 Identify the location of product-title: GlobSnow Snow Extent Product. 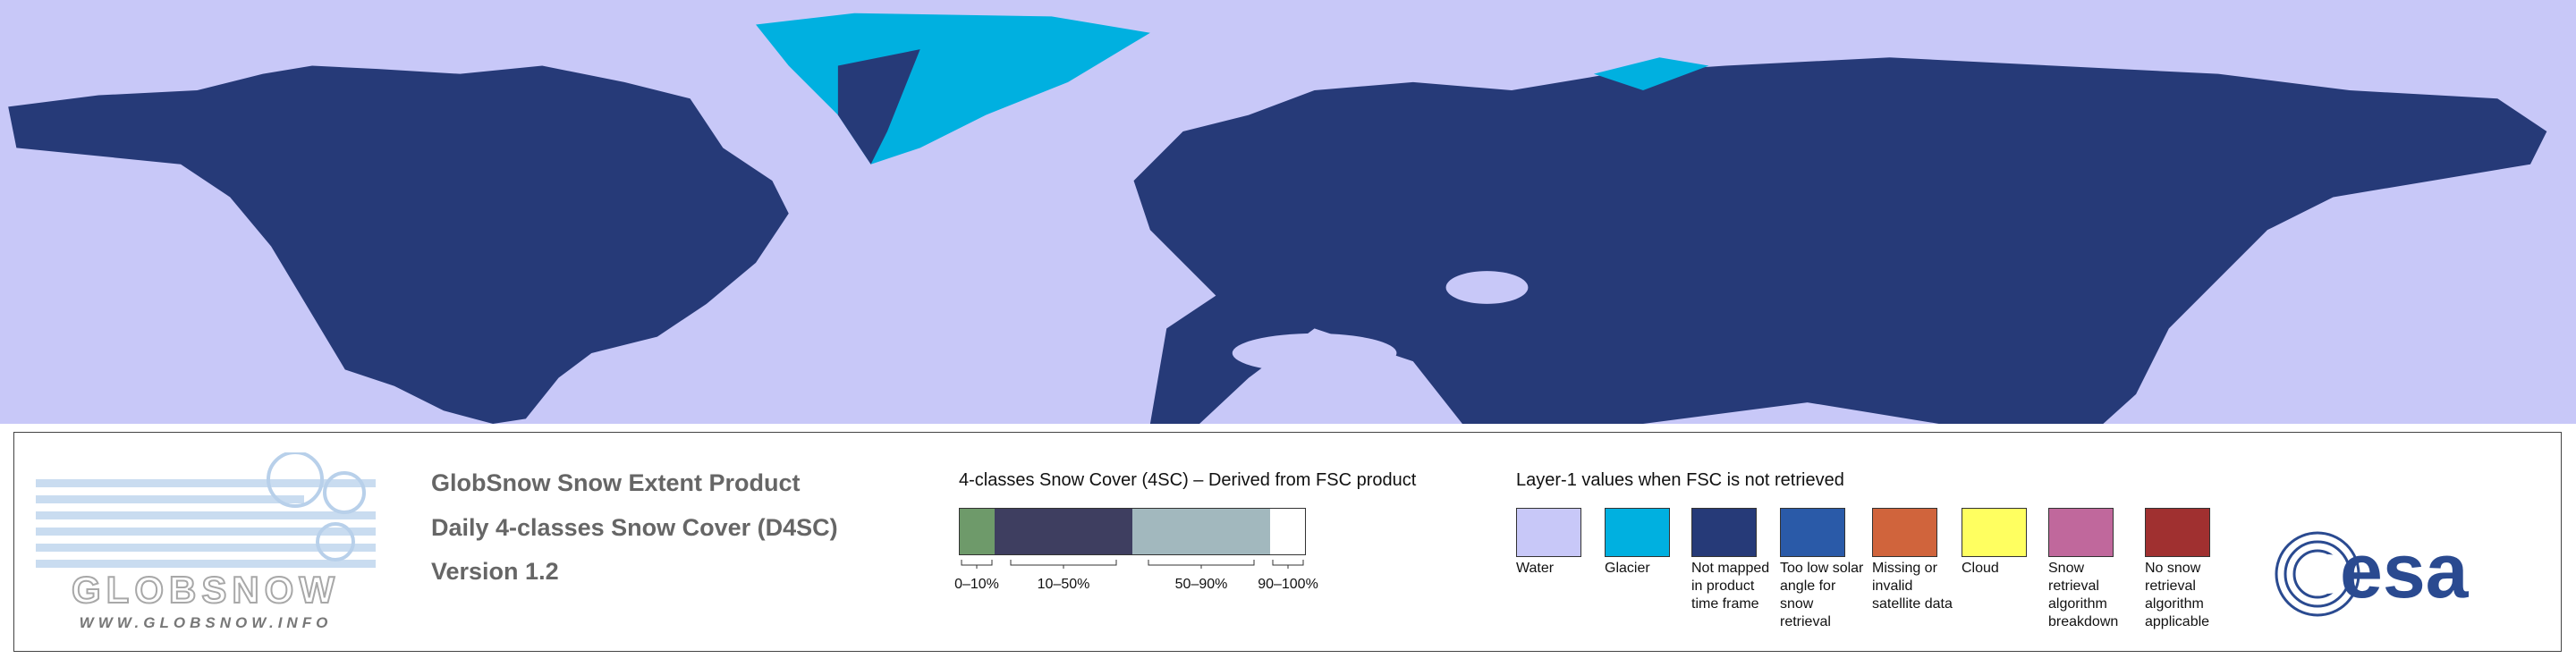
(616, 483).